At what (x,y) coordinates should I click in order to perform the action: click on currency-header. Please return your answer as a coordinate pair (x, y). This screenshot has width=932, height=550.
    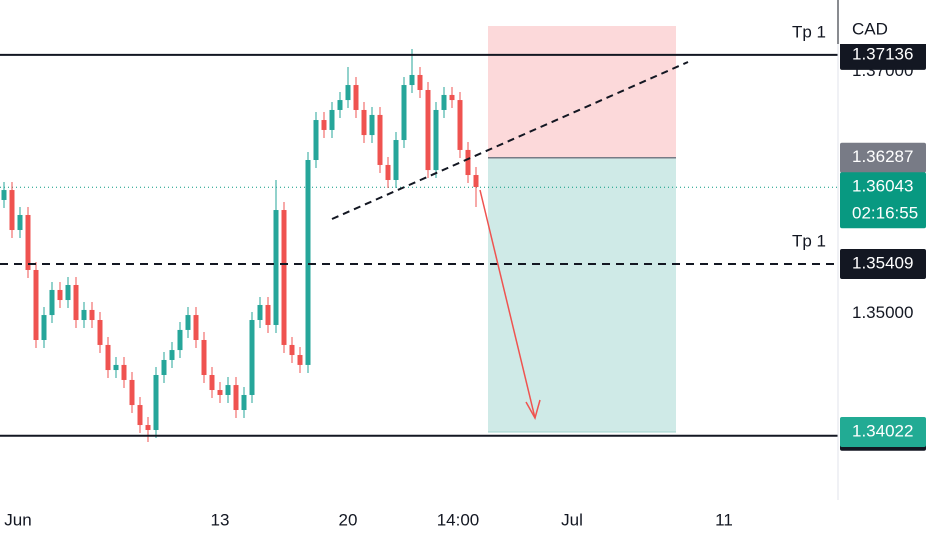
    Looking at the image, I should click on (886, 22).